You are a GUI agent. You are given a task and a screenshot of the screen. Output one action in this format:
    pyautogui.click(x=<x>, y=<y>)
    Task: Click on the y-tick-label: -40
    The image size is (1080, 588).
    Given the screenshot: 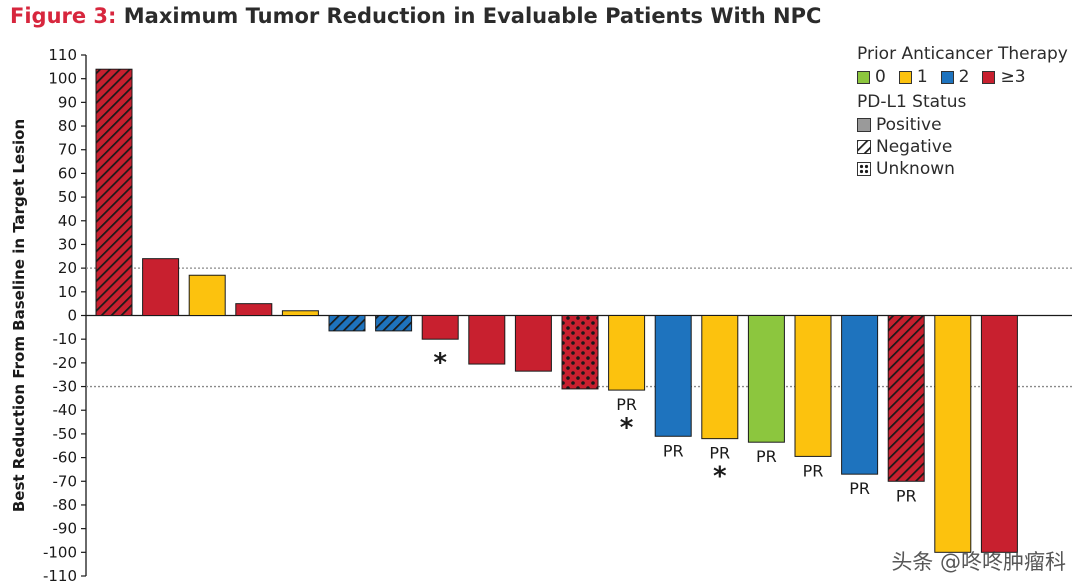 What is the action you would take?
    pyautogui.click(x=65, y=410)
    